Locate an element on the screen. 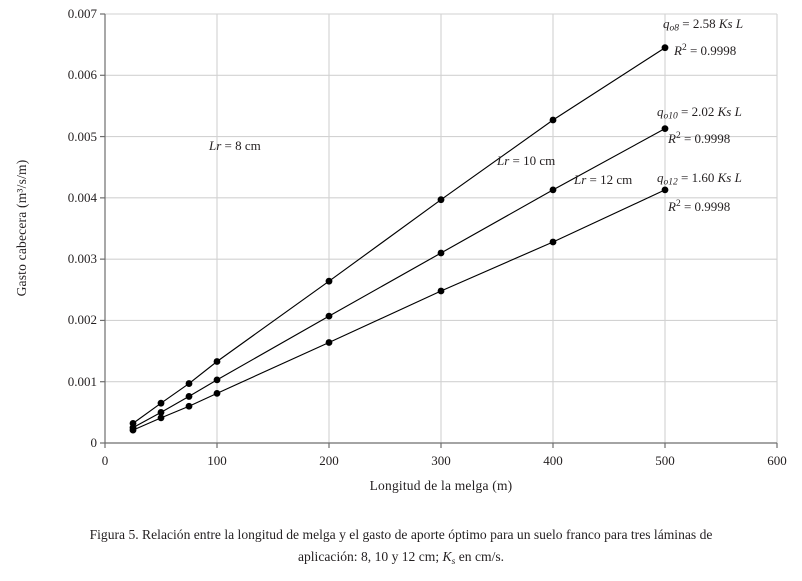 The width and height of the screenshot is (802, 581). equation-lr8: qo8 = 2.58 Ks L is located at coordinates (703, 25).